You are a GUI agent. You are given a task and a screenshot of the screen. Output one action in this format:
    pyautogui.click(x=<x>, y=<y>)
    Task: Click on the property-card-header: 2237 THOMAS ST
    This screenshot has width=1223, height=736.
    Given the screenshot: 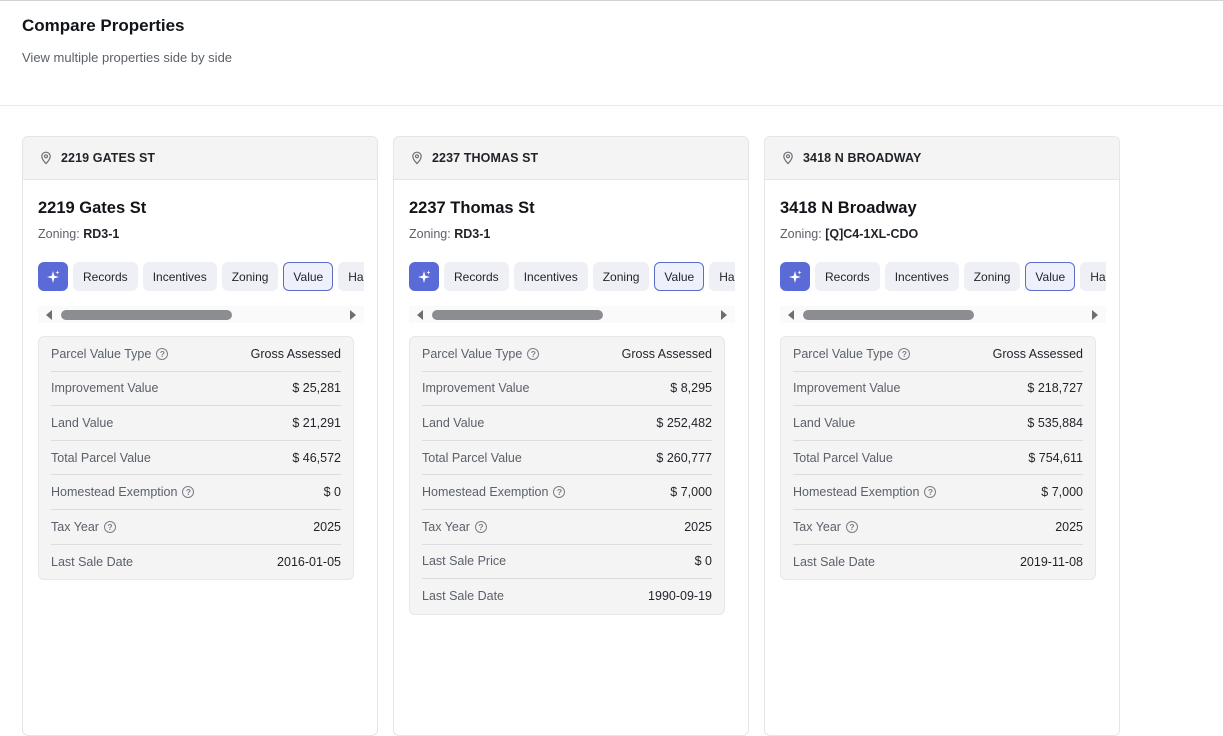 What is the action you would take?
    pyautogui.click(x=571, y=158)
    